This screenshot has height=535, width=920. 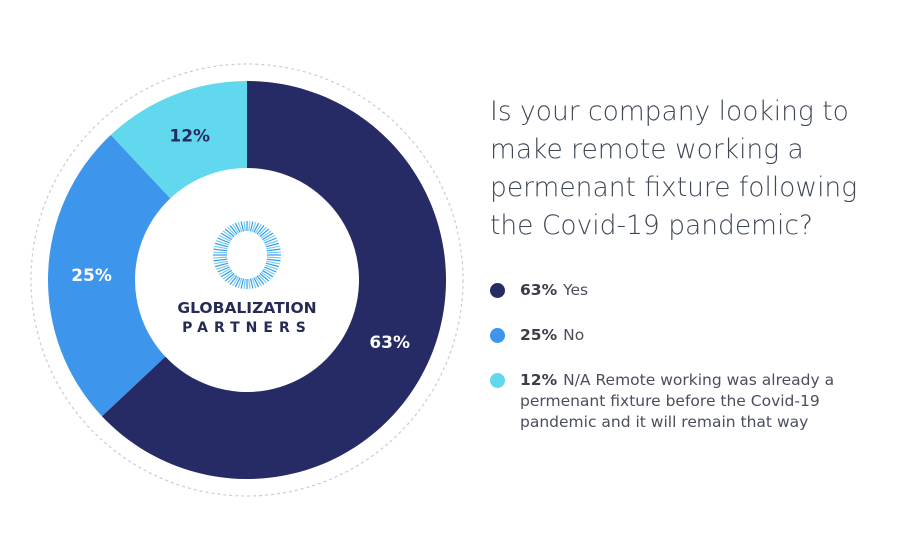 I want to click on legend-pct: 25%, so click(x=539, y=335).